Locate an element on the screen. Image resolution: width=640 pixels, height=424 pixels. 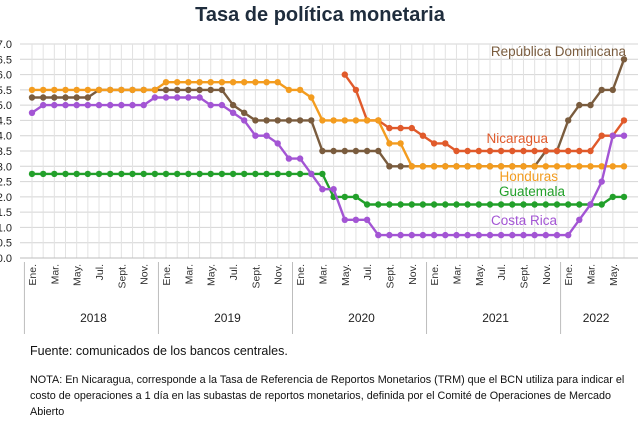
y-tick-label: 0.5 is located at coordinates (6, 244).